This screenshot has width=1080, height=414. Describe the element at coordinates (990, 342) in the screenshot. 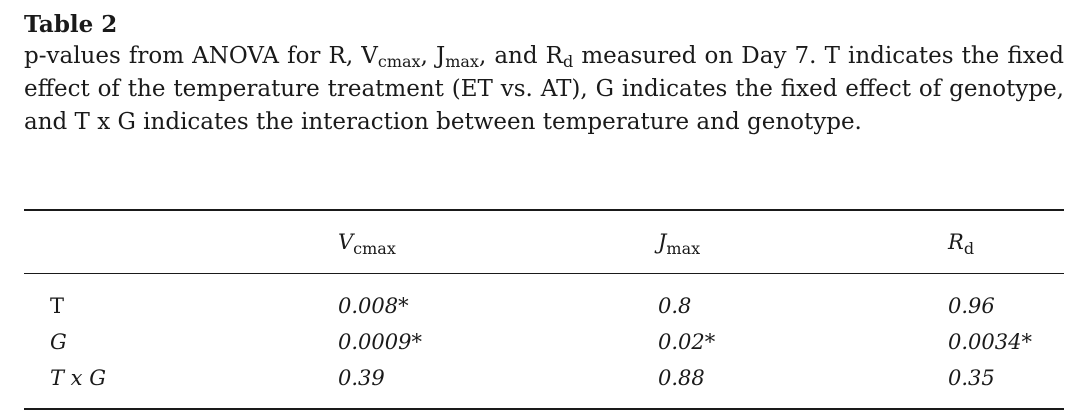

I see `cell-g-rd: 0.0034*` at that location.